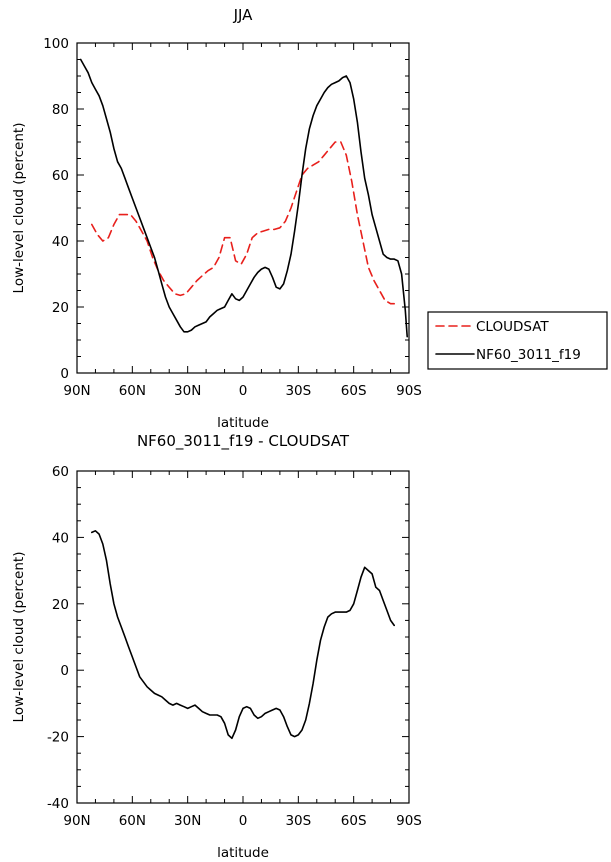  What do you see at coordinates (243, 223) in the screenshot?
I see `series-line-cloudsat` at bounding box center [243, 223].